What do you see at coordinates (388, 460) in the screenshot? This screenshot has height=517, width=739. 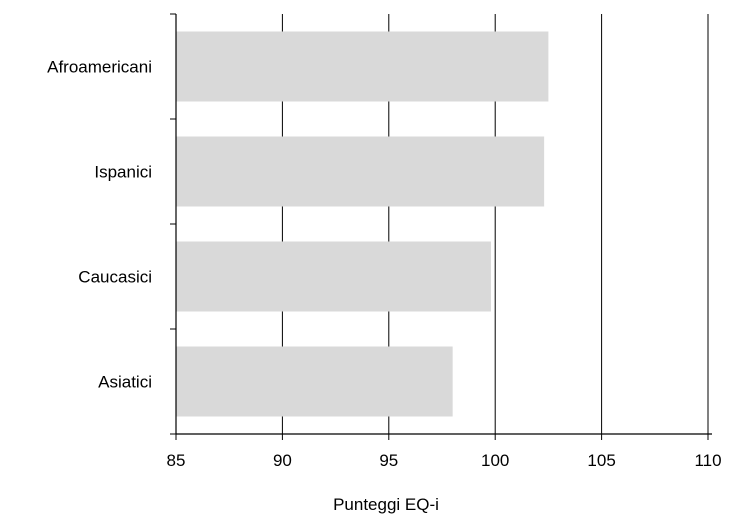 I see `x-tick-label: 95` at bounding box center [388, 460].